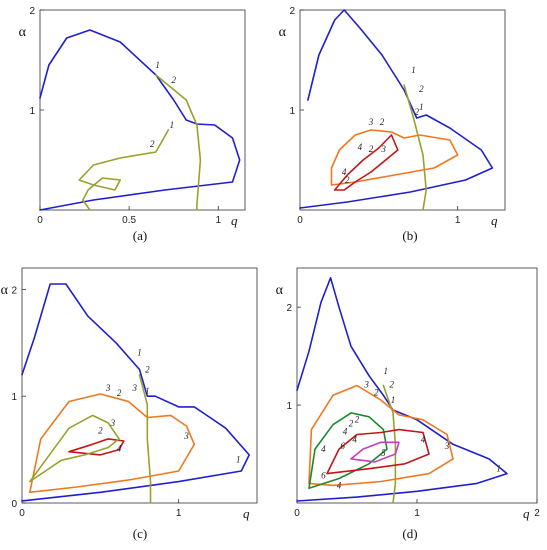  Describe the element at coordinates (140, 235) in the screenshot. I see `panel-label: (a)` at that location.